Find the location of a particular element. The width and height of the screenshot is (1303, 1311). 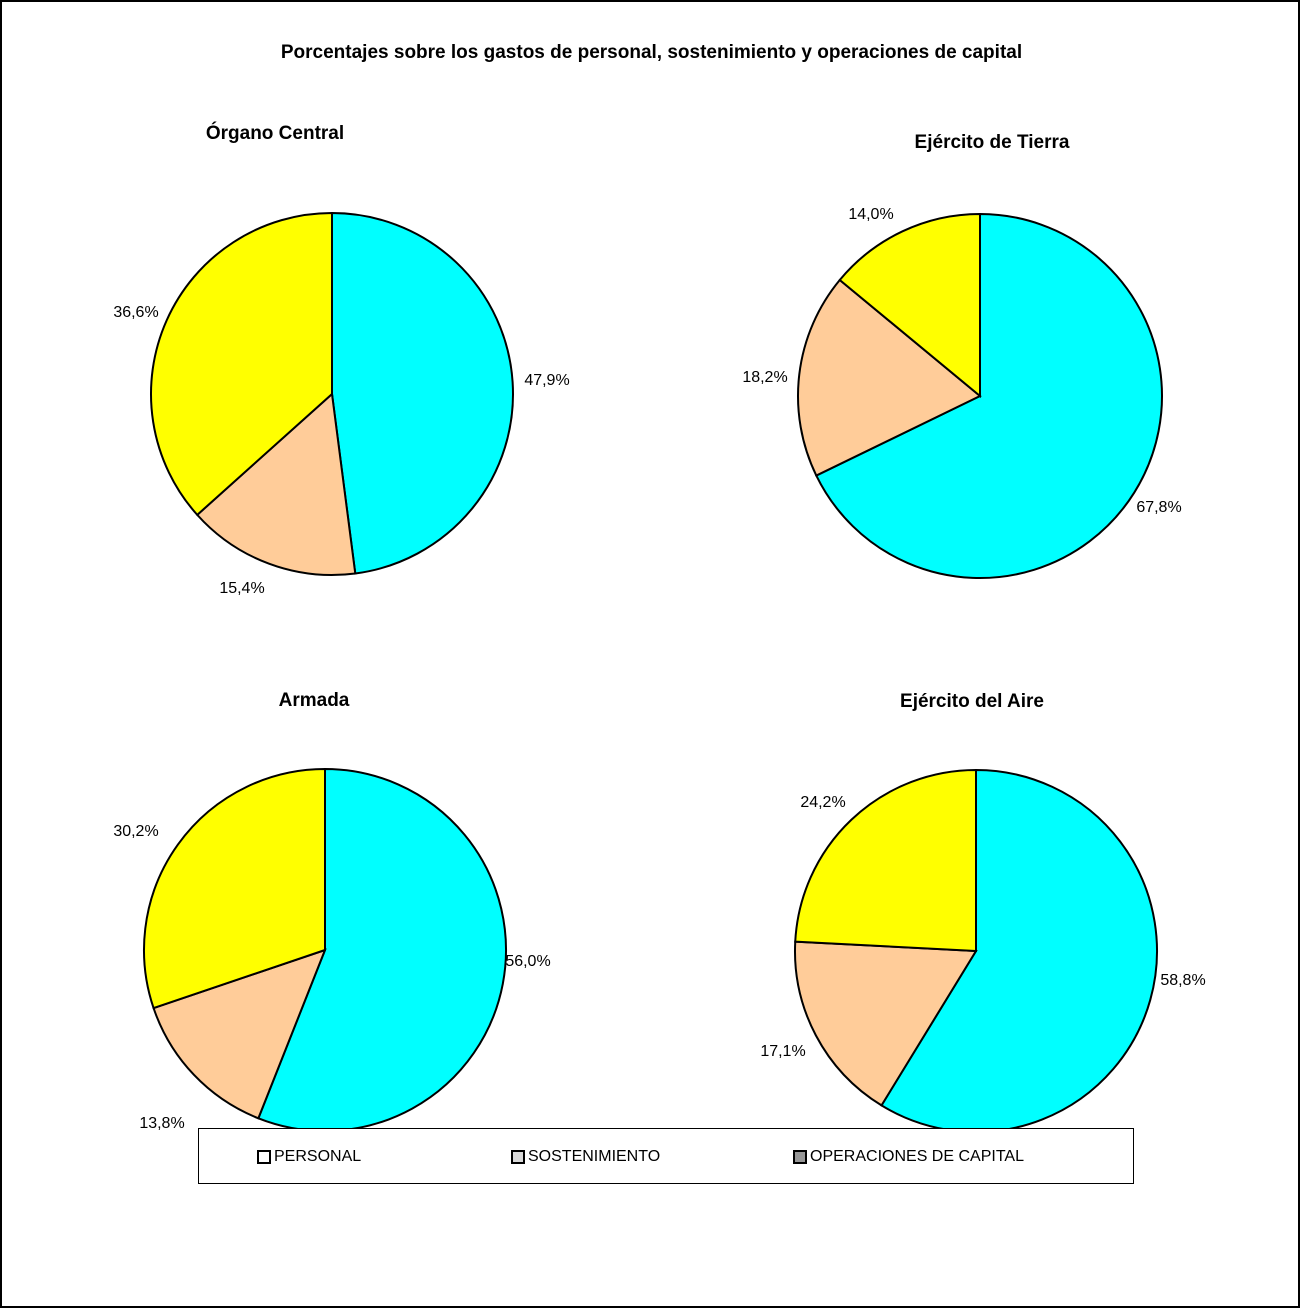

pie-chart-title: Órgano Central is located at coordinates (275, 133).